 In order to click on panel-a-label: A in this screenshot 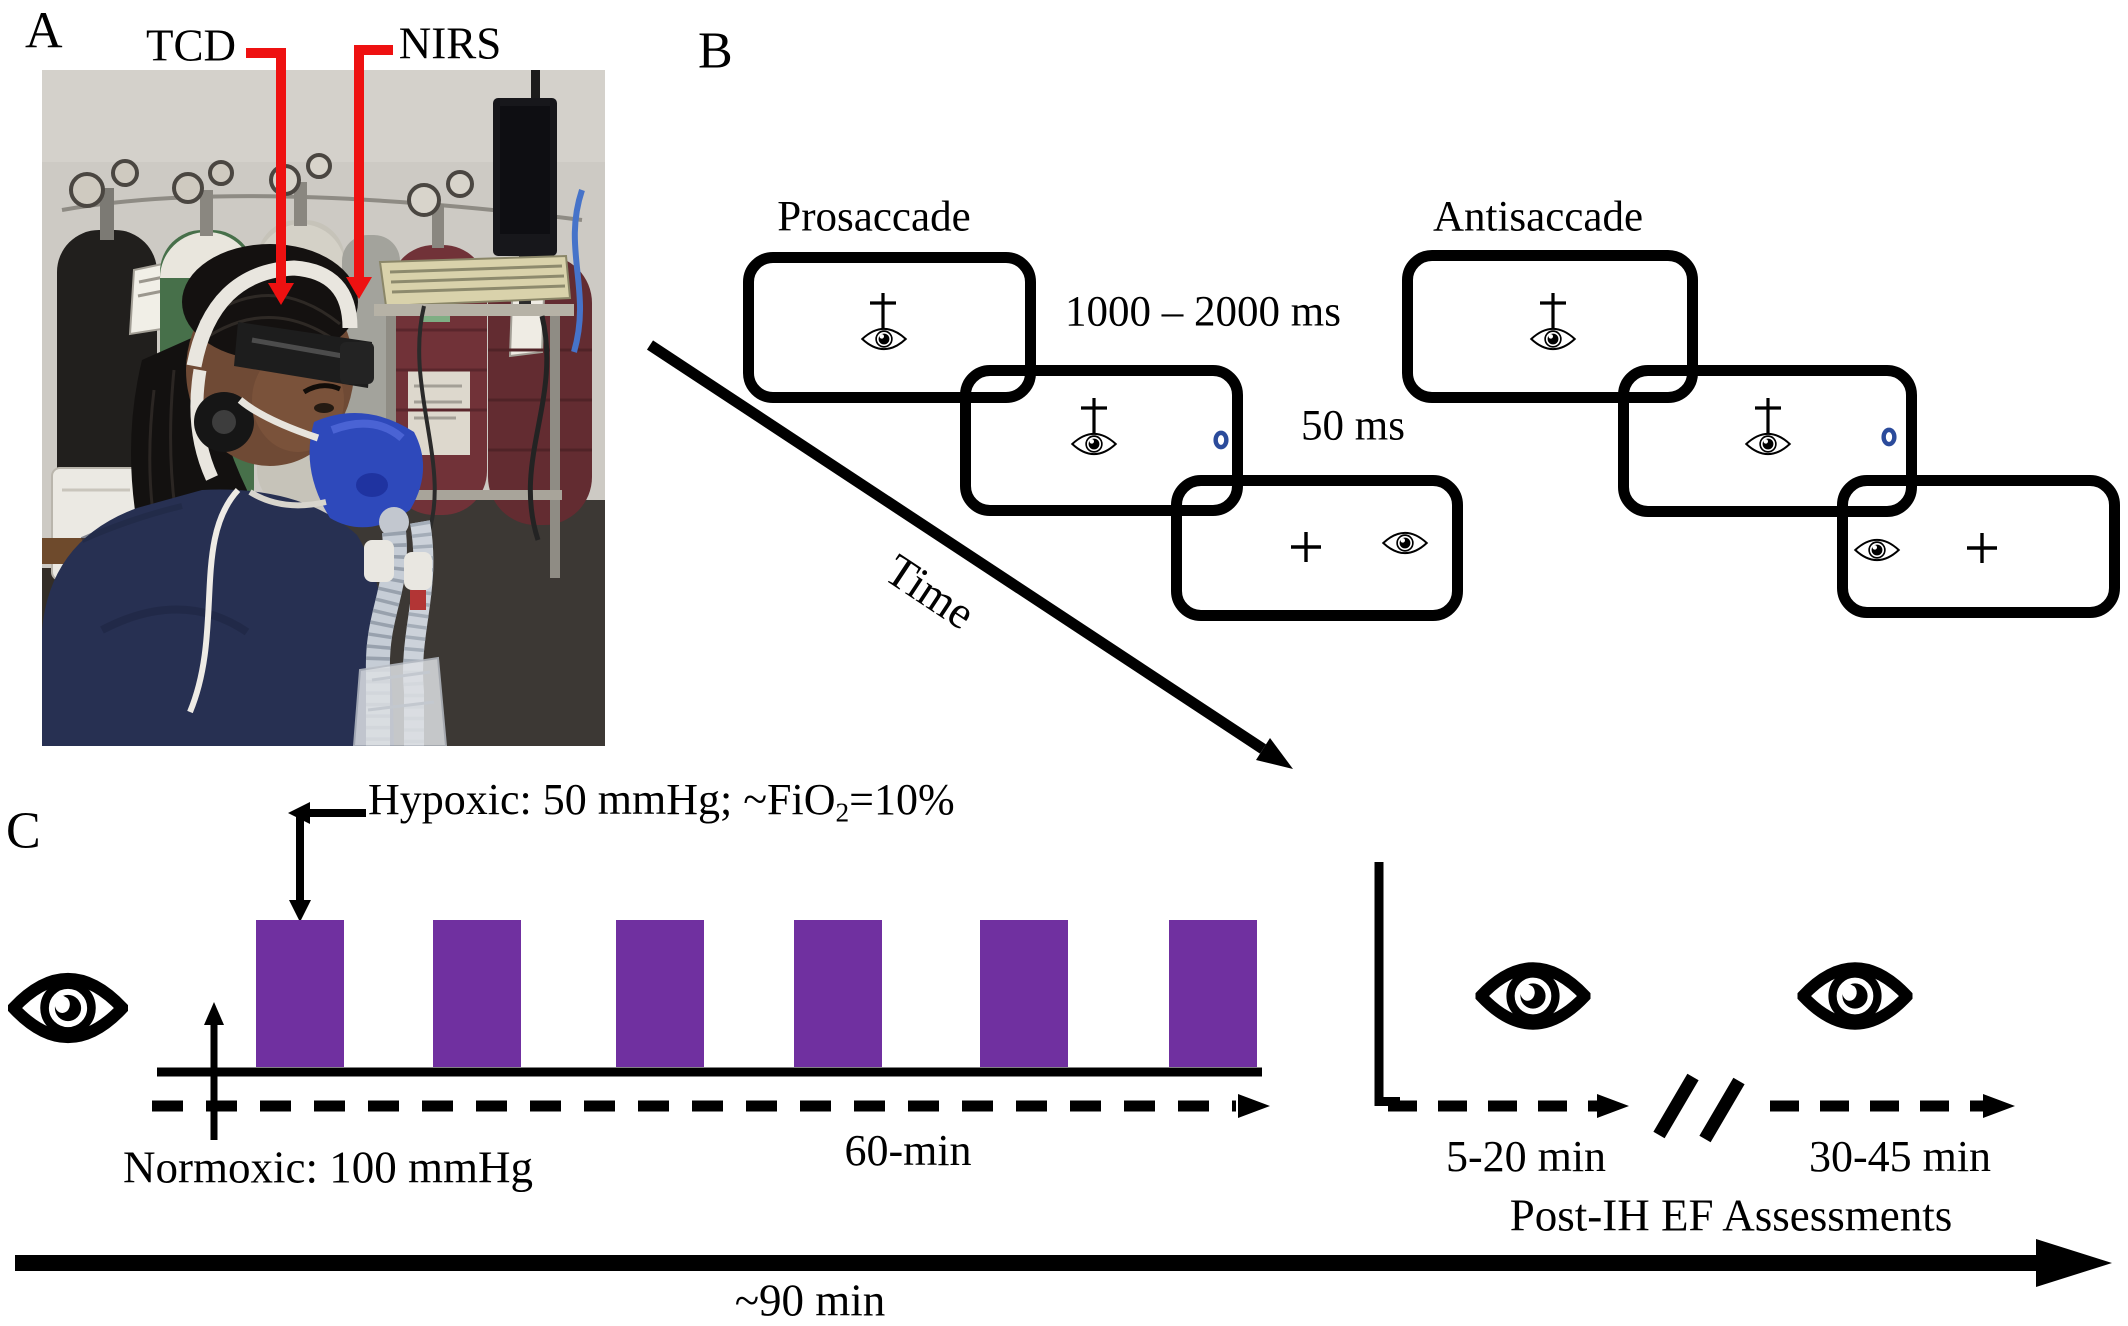, I will do `click(44, 31)`.